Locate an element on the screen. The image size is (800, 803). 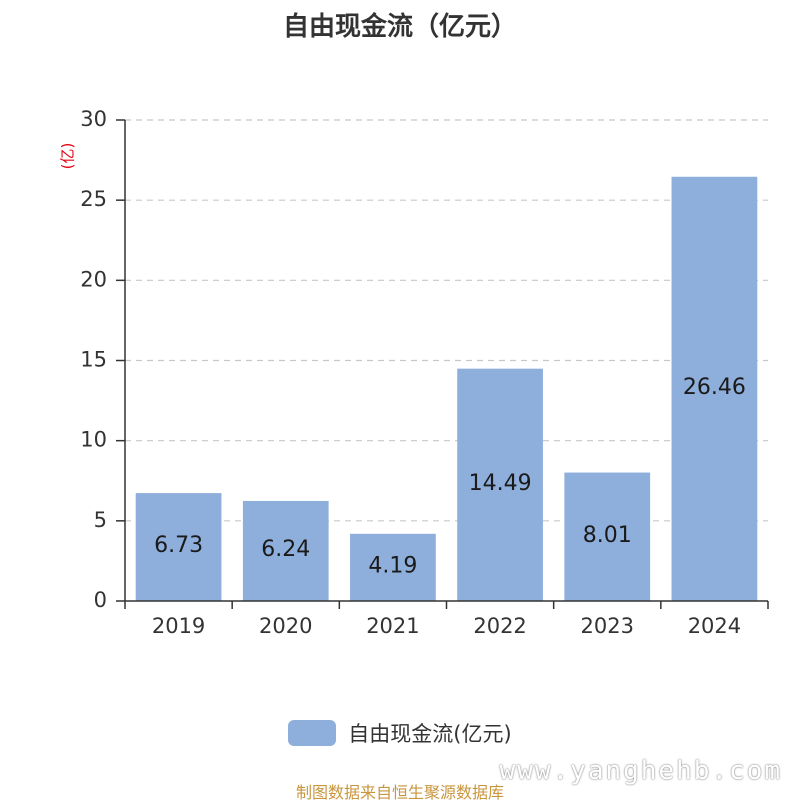
y-tick-label: 30 is located at coordinates (93, 119).